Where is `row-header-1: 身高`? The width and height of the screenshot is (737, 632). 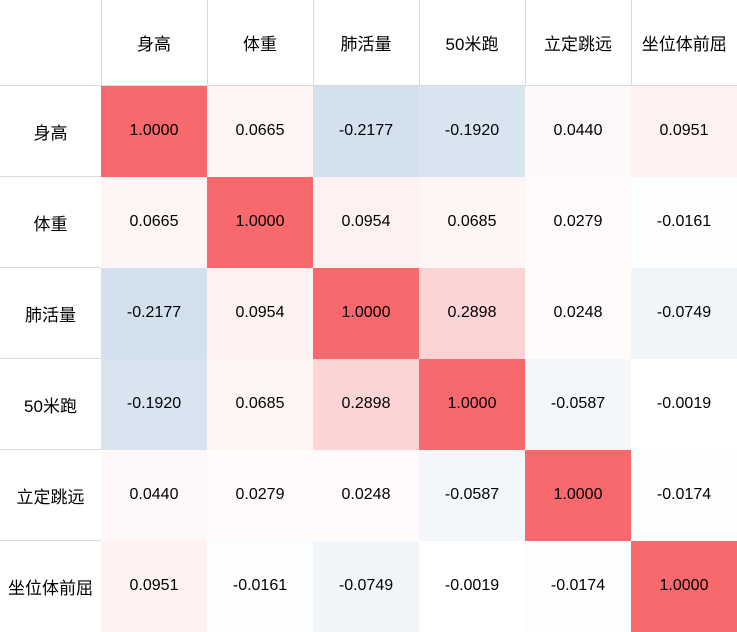 row-header-1: 身高 is located at coordinates (50, 131).